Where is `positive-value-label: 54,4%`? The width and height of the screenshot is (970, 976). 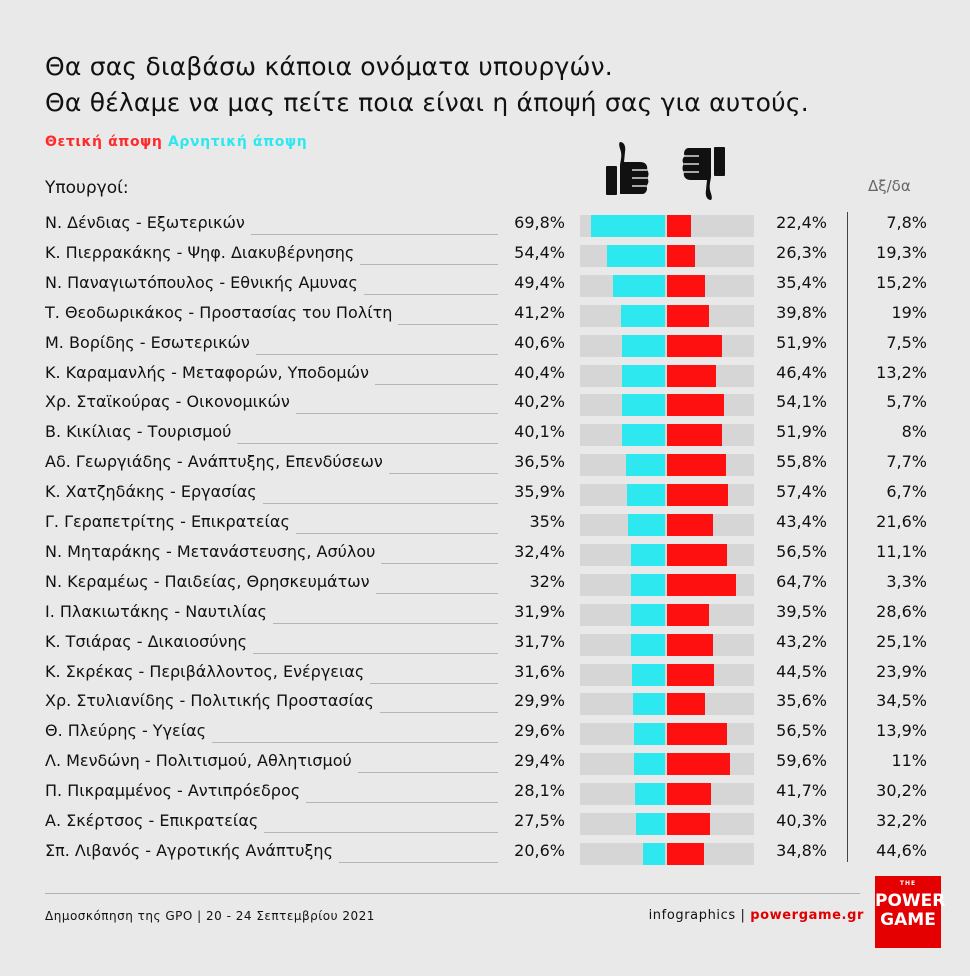 positive-value-label: 54,4% is located at coordinates (539, 252).